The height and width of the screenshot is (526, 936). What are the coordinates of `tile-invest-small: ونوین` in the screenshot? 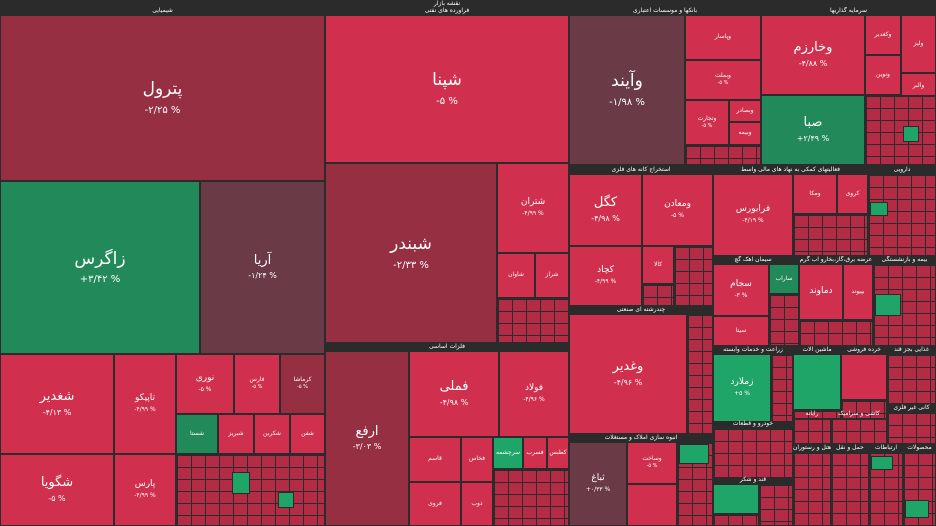 It's located at (883, 75).